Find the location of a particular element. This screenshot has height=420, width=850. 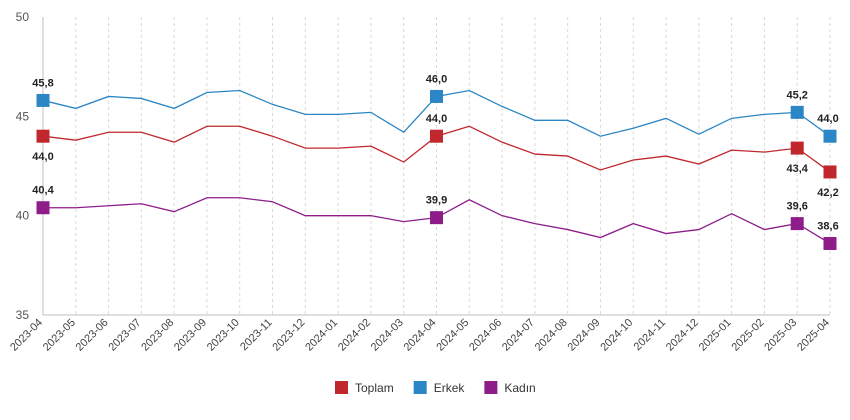

x-tick-label: 2023-12 is located at coordinates (288, 335).